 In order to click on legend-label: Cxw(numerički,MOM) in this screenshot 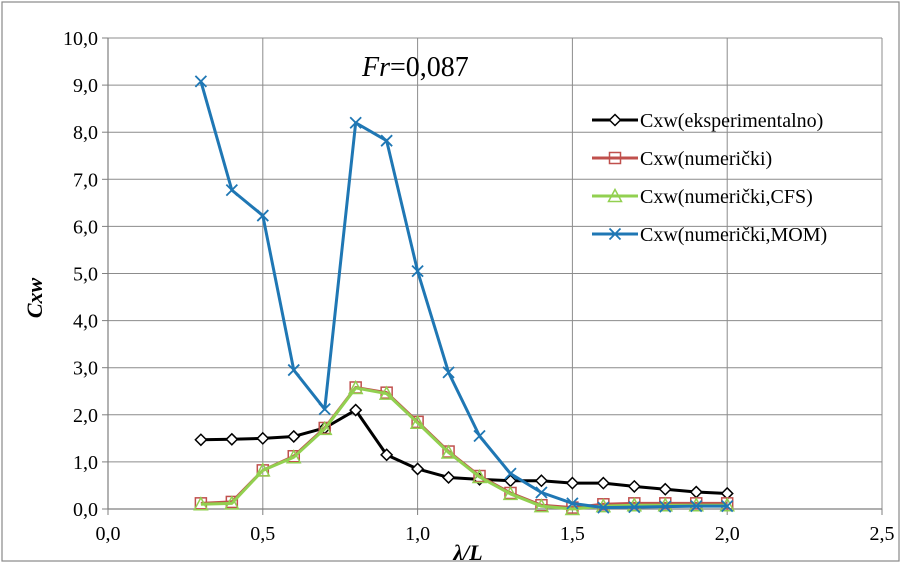, I will do `click(733, 235)`.